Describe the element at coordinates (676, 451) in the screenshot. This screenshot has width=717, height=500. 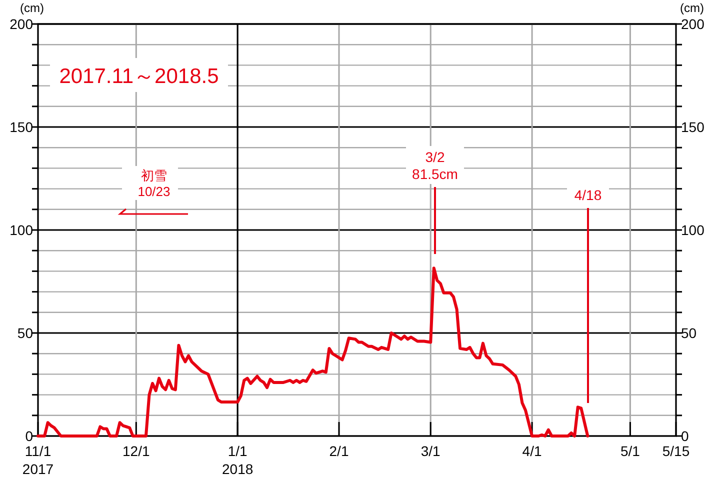
I see `x-tick-label: 5/15` at that location.